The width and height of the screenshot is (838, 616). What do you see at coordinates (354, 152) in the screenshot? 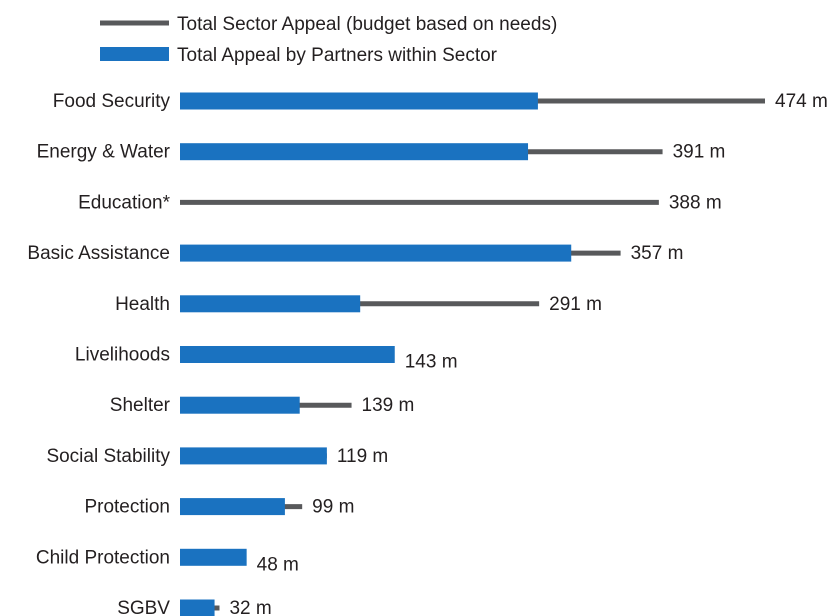
I see `partners-bar-energy-water` at bounding box center [354, 152].